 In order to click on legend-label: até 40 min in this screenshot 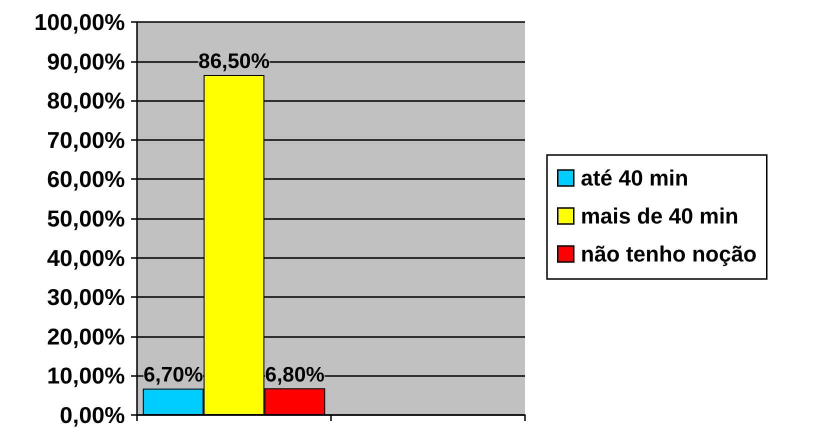, I will do `click(634, 178)`.